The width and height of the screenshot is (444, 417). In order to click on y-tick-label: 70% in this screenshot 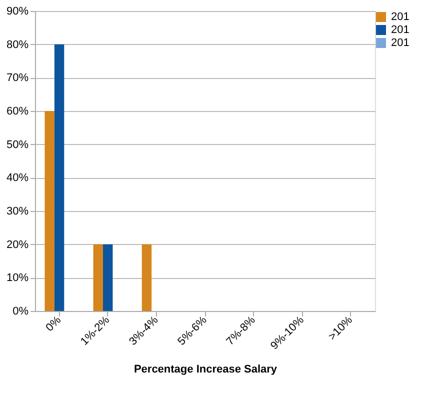, I will do `click(17, 78)`.